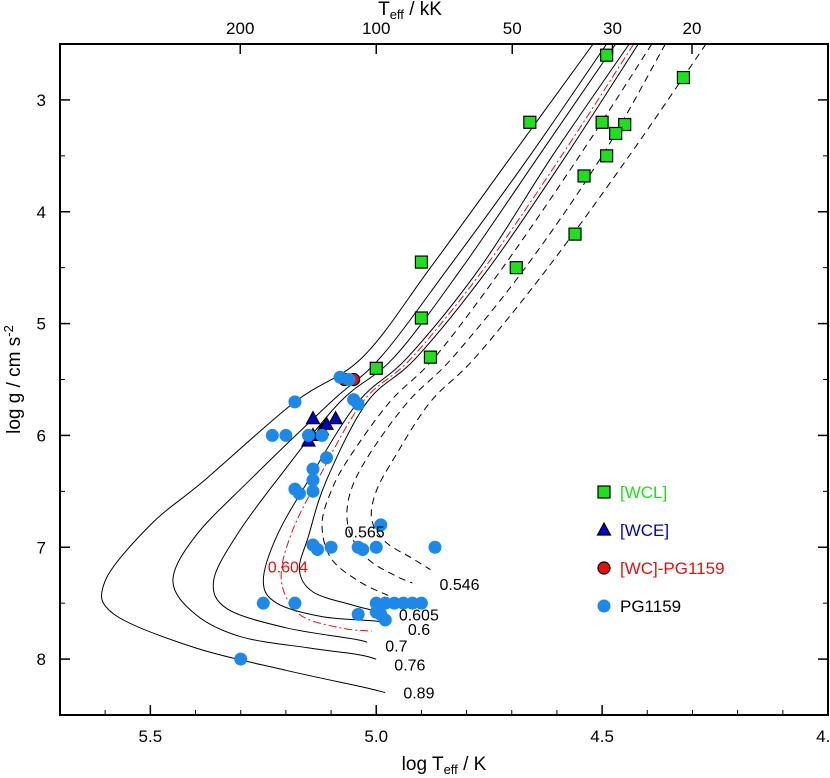 This screenshot has width=830, height=778. Describe the element at coordinates (444, 765) in the screenshot. I see `x-axis-label: log Teff / K` at that location.